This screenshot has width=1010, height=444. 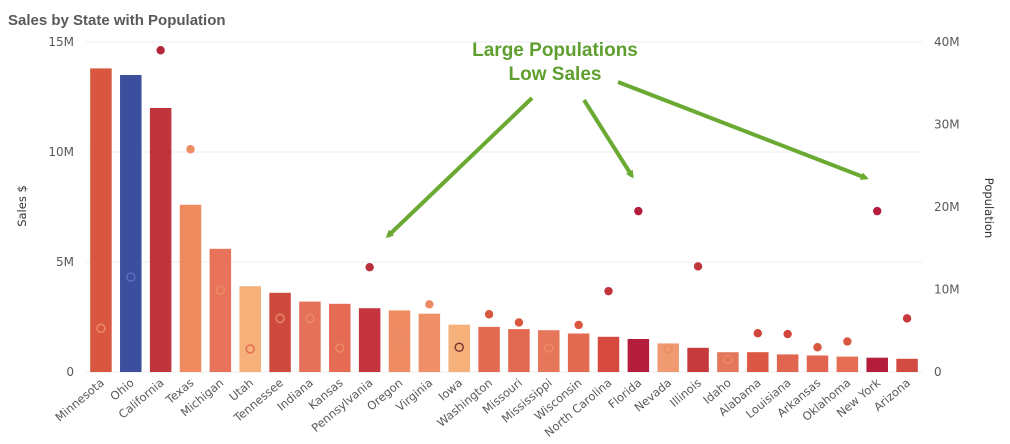 What do you see at coordinates (61, 207) in the screenshot?
I see `left-axis: 0 5M 10M 15M` at bounding box center [61, 207].